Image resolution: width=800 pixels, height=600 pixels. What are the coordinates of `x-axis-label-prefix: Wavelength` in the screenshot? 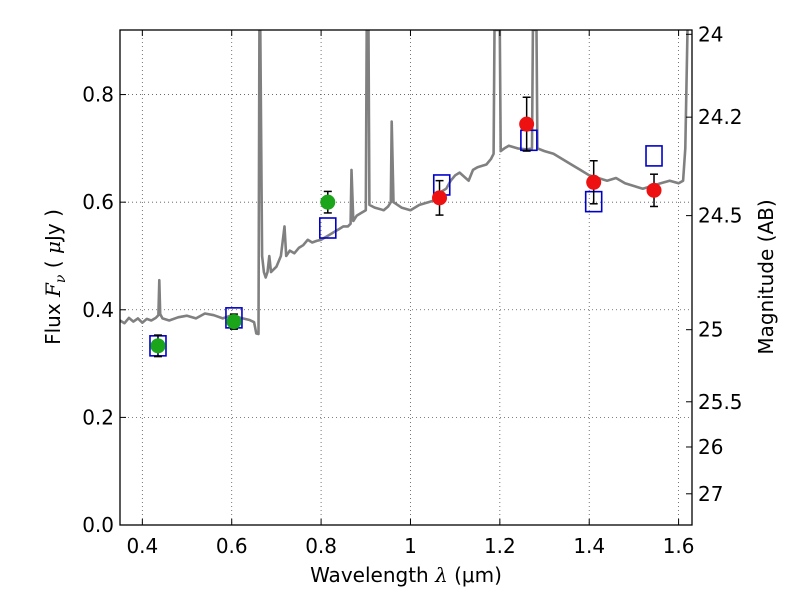 It's located at (372, 575).